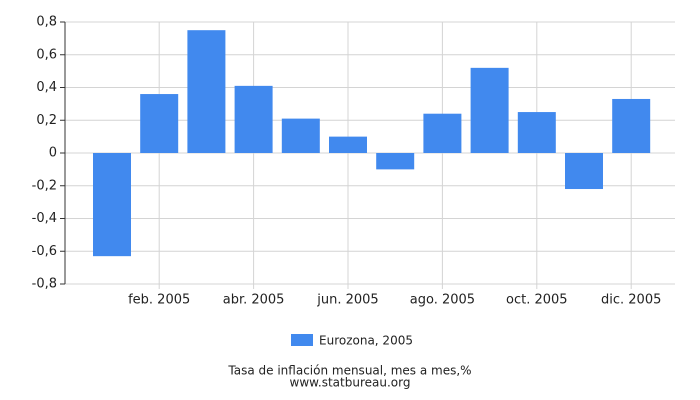 The width and height of the screenshot is (700, 400). Describe the element at coordinates (366, 341) in the screenshot. I see `legend-label: Eurozona, 2005` at that location.